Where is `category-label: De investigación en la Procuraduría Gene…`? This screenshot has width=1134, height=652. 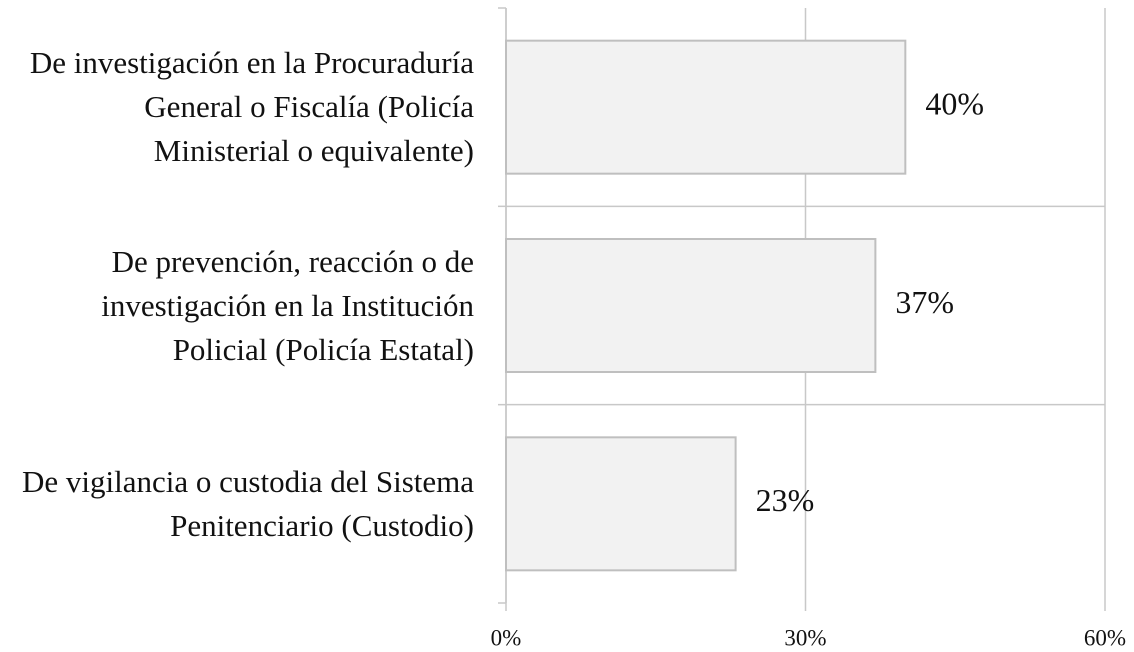
category-label: De investigación en la Procuraduría Gene… is located at coordinates (251, 107).